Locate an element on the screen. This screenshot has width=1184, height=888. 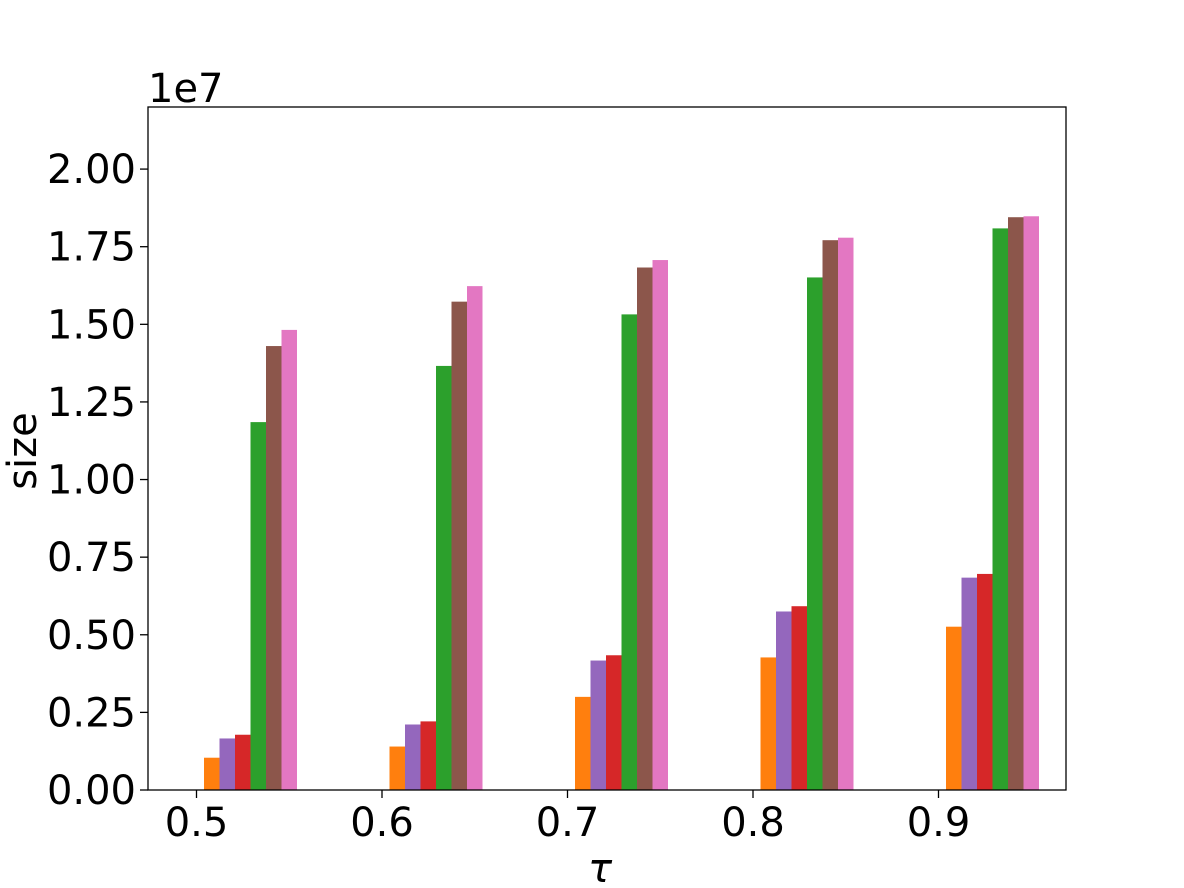
y-tick-label: 0.00 is located at coordinates (91, 791).